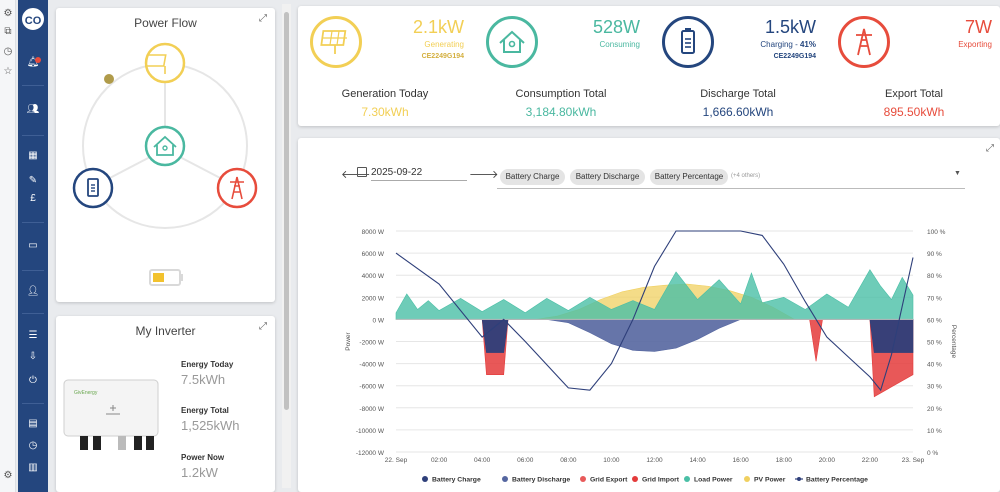  Describe the element at coordinates (807, 44) in the screenshot. I see `battery-percent: 41%` at that location.